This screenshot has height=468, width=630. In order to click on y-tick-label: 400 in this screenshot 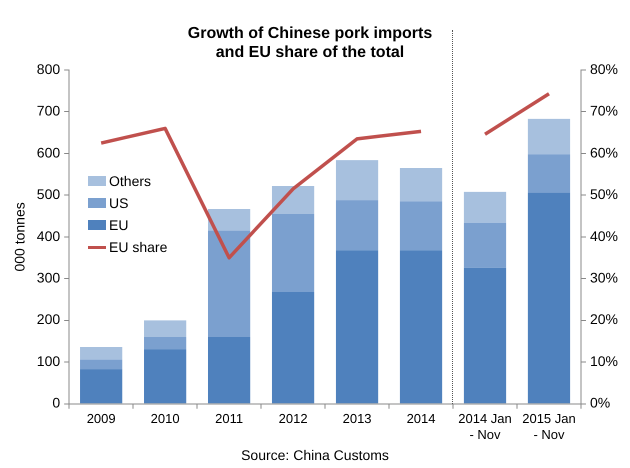, I will do `click(48, 236)`.